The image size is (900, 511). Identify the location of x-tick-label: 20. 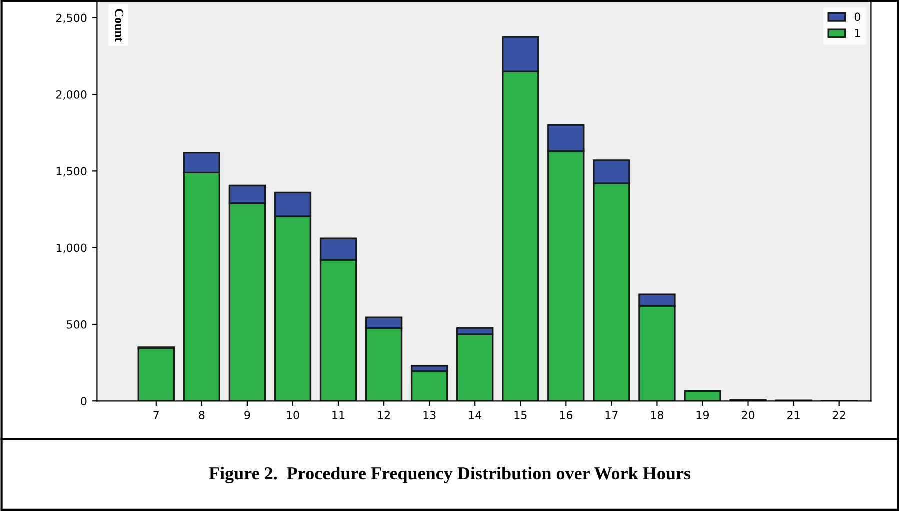
(748, 415).